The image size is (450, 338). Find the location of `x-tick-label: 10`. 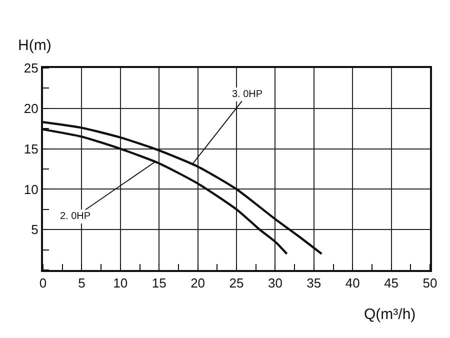

x-tick-label: 10 is located at coordinates (120, 283).